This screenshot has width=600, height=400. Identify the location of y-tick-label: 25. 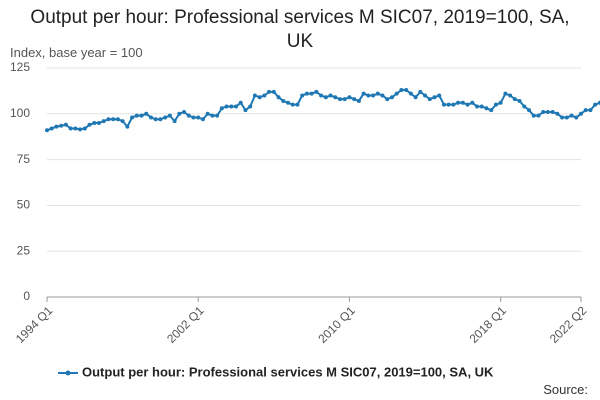
(24, 250).